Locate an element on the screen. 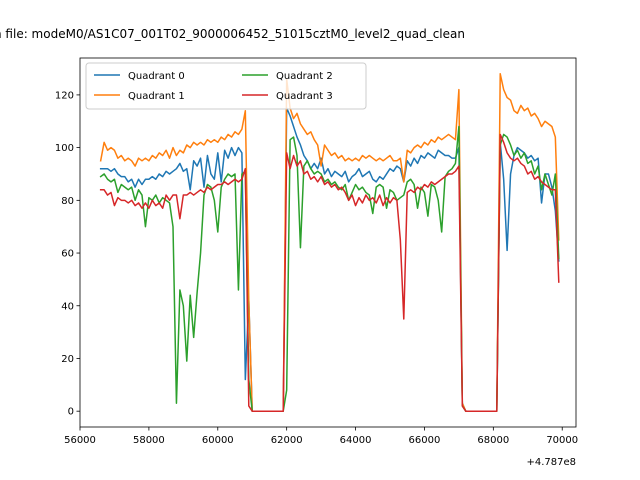 The image size is (640, 480). y-tick-label: 0 is located at coordinates (71, 412).